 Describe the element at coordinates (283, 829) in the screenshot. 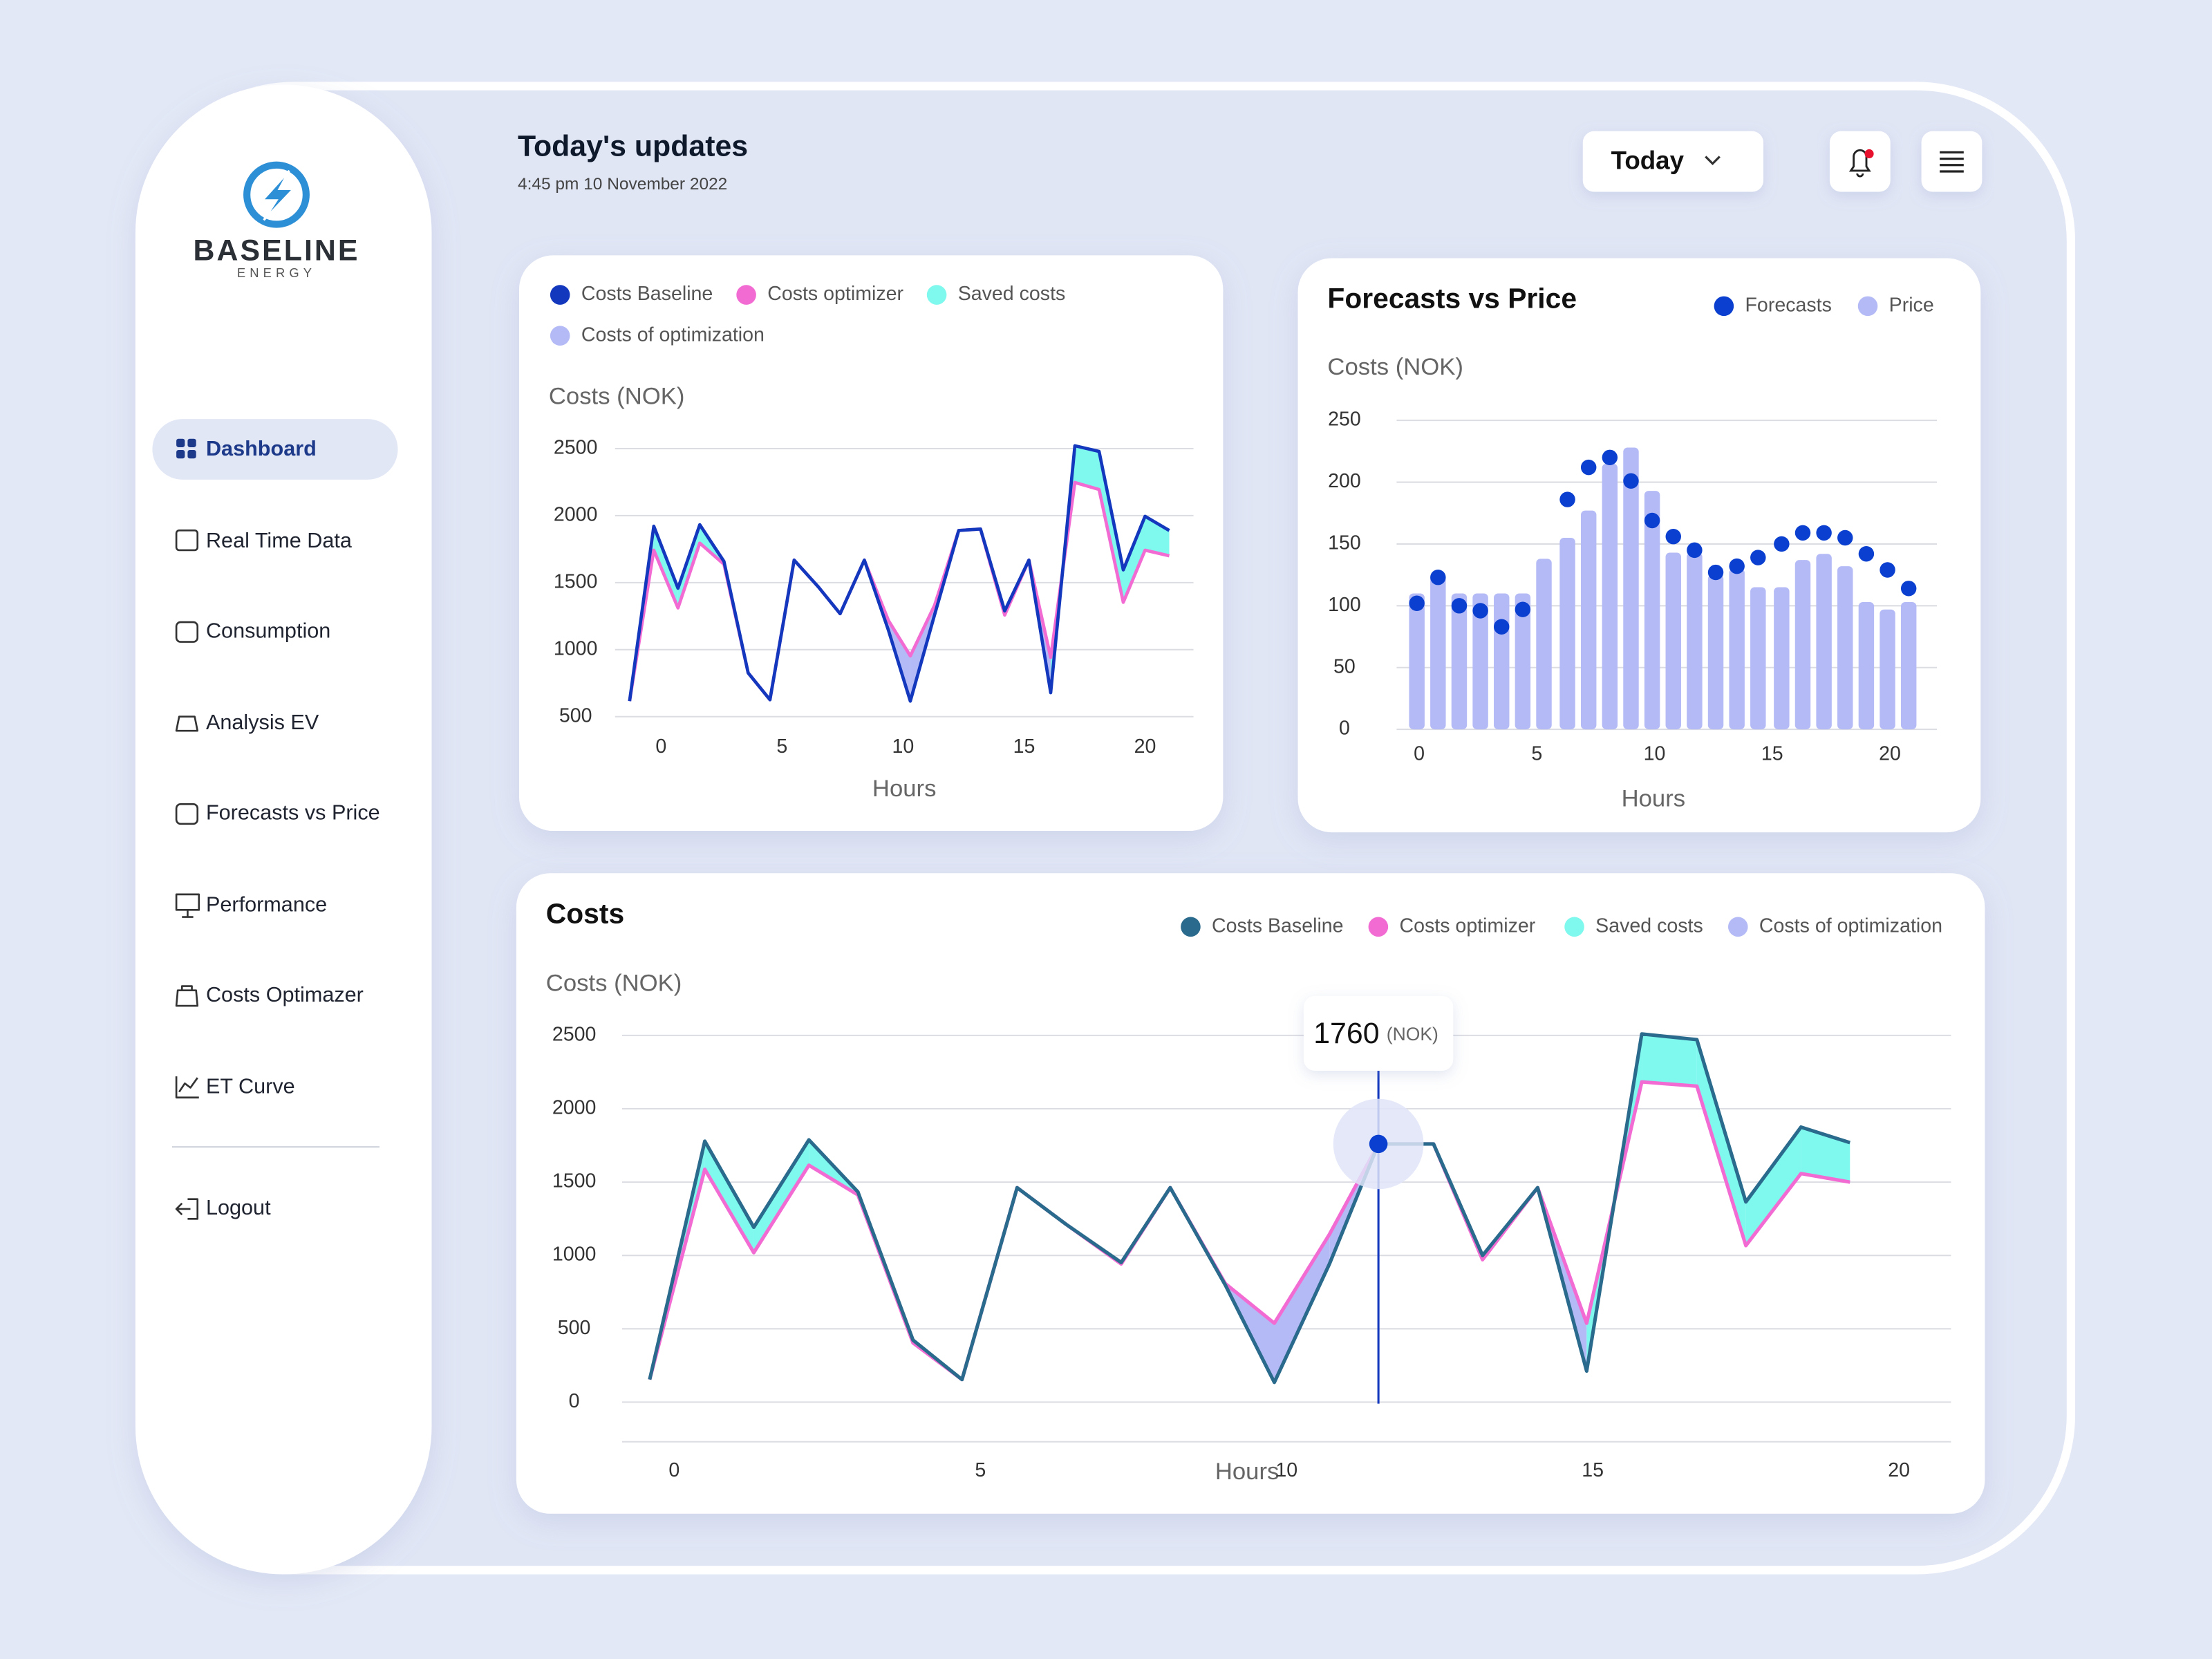

I see `sidebar` at that location.